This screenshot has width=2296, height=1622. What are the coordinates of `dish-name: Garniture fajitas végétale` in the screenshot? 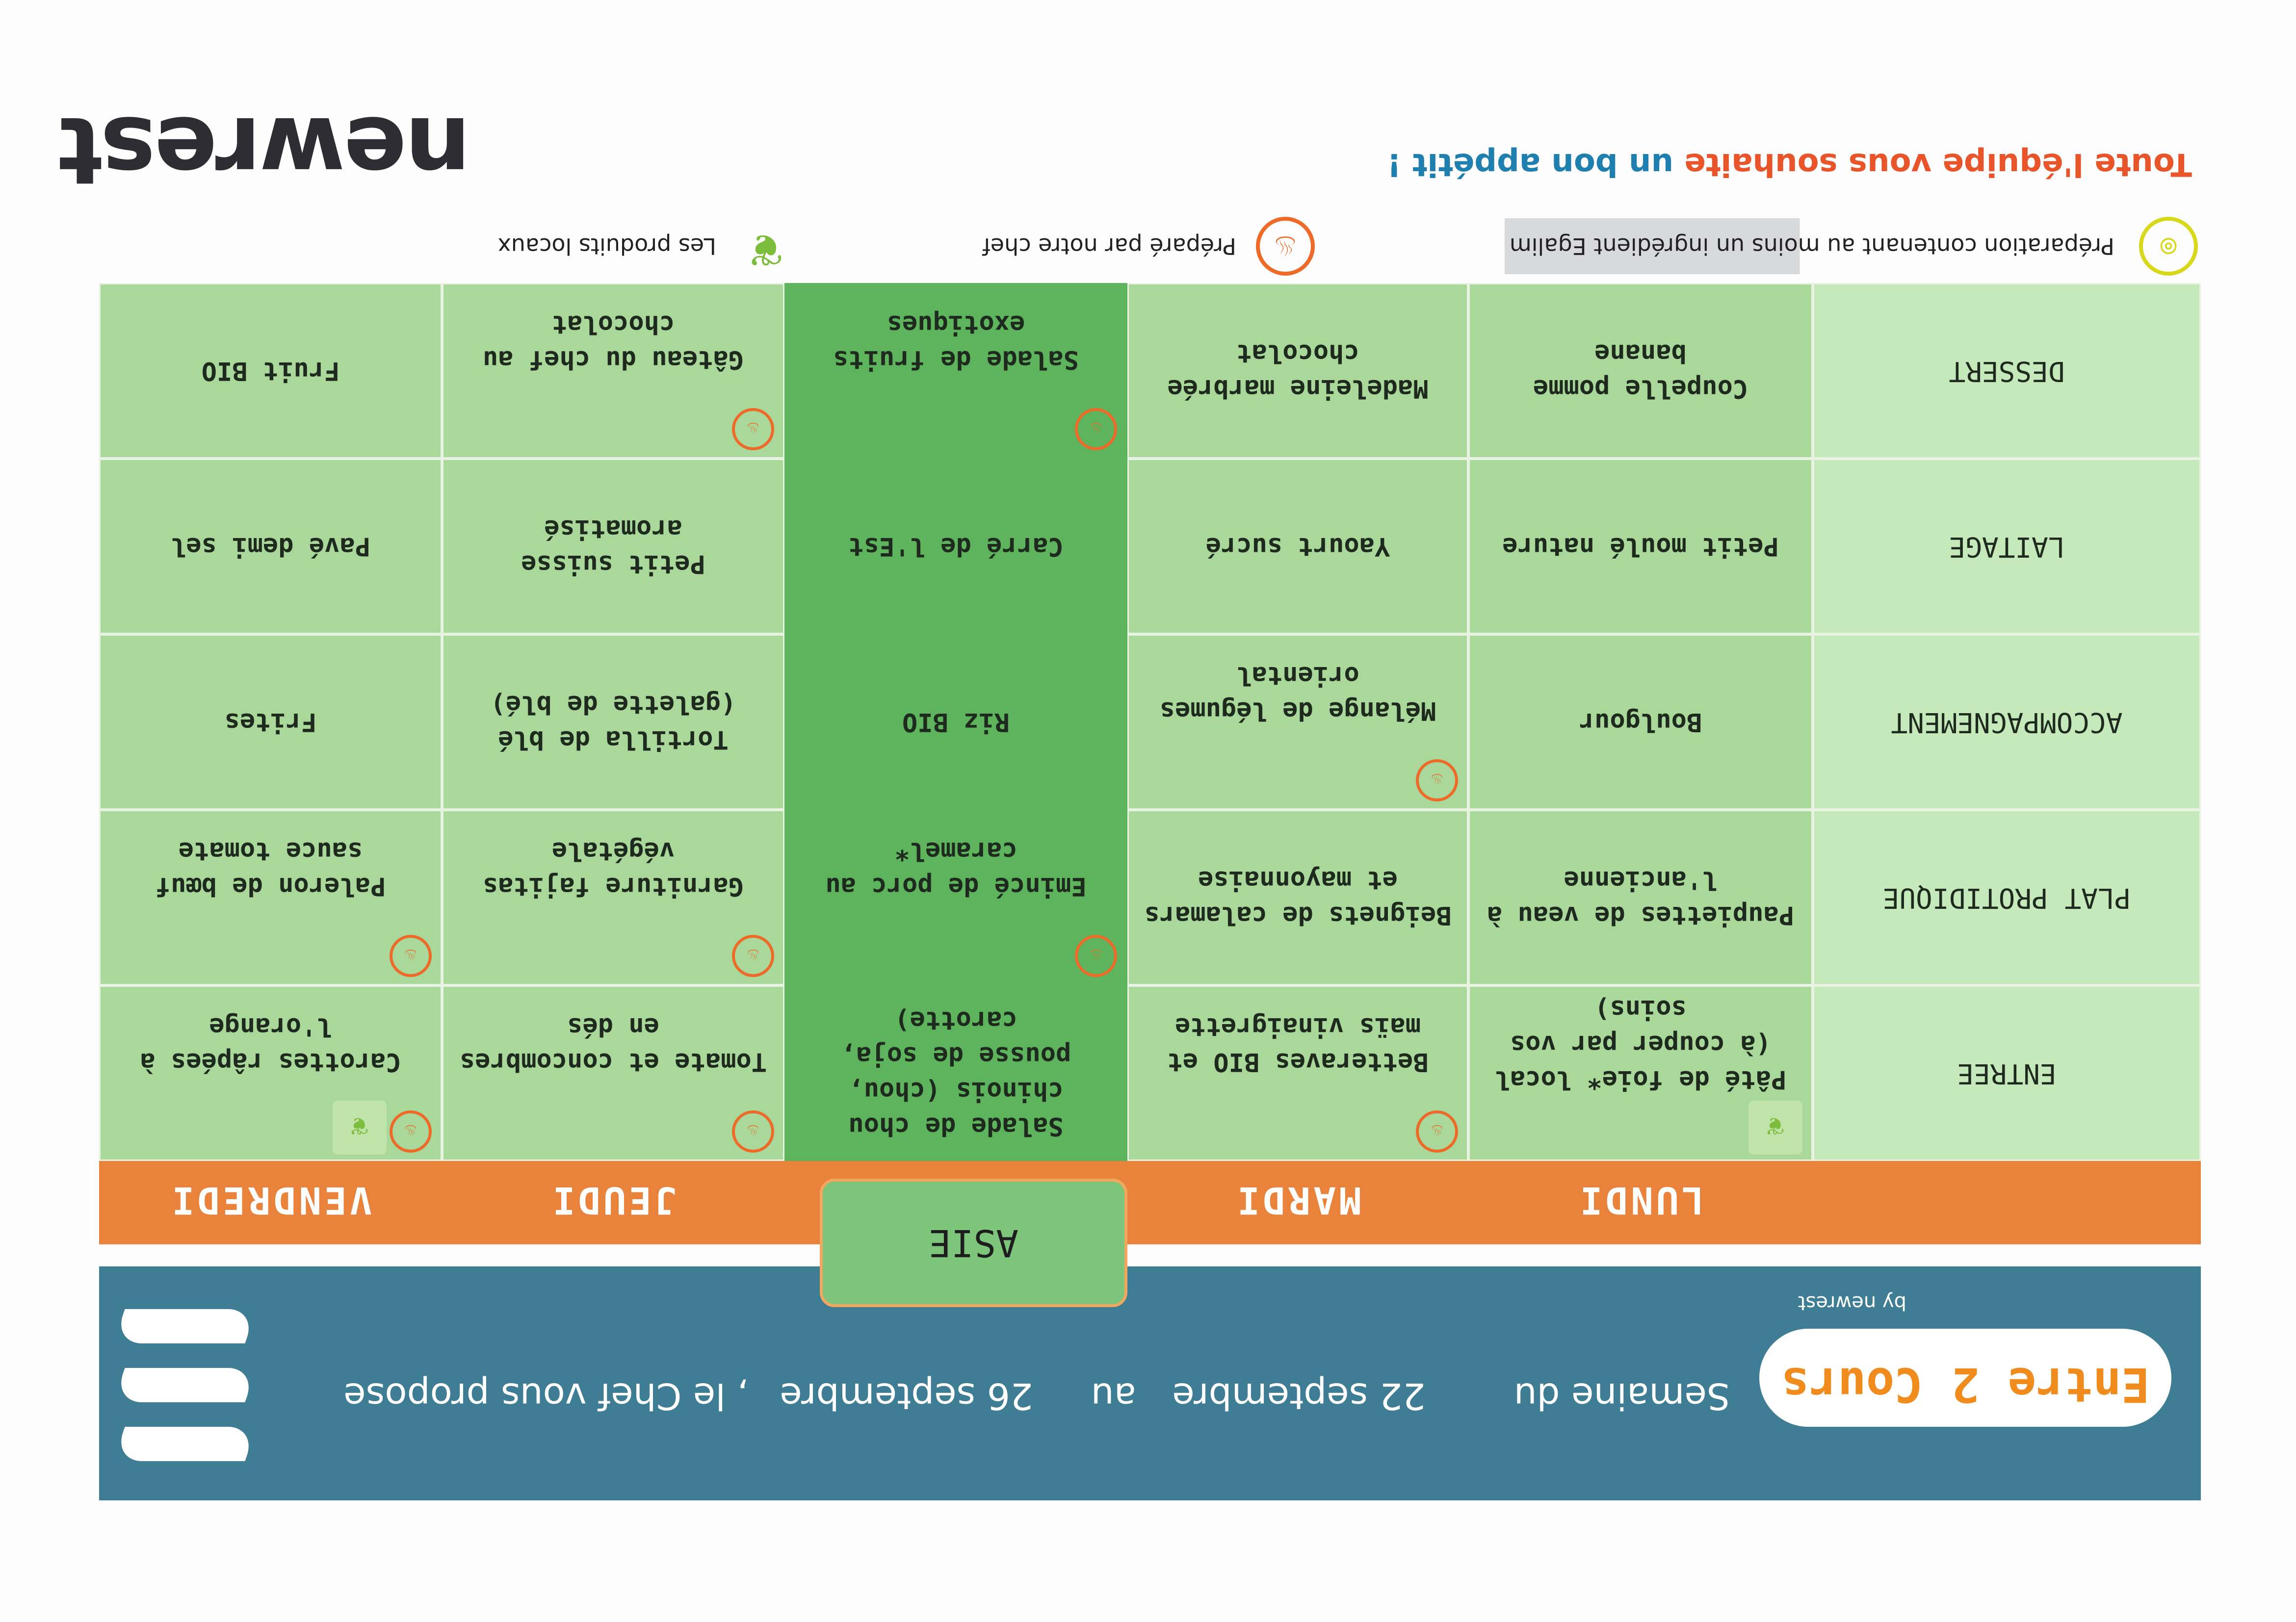 It's located at (613, 869).